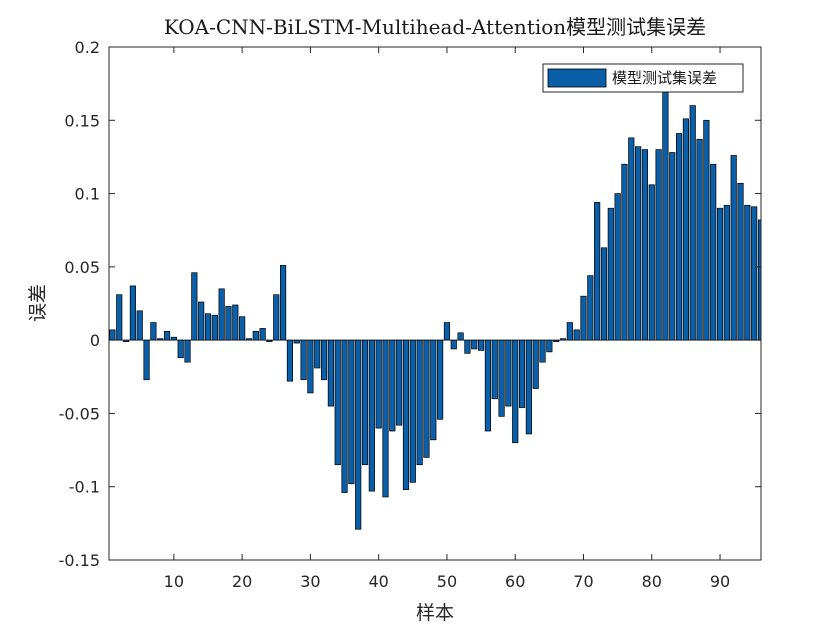 The width and height of the screenshot is (840, 630). Describe the element at coordinates (84, 487) in the screenshot. I see `y-tick-label: -0.1` at that location.